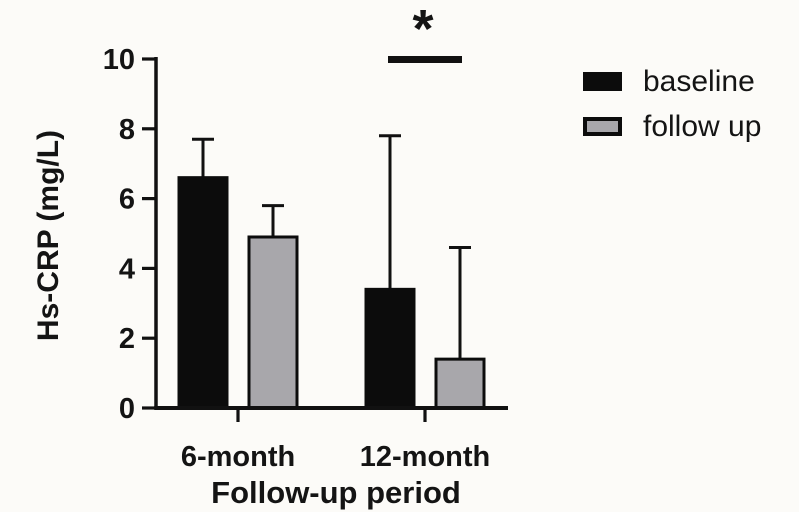 This screenshot has width=799, height=512. Describe the element at coordinates (127, 130) in the screenshot. I see `y-tick-label-8: 8` at that location.